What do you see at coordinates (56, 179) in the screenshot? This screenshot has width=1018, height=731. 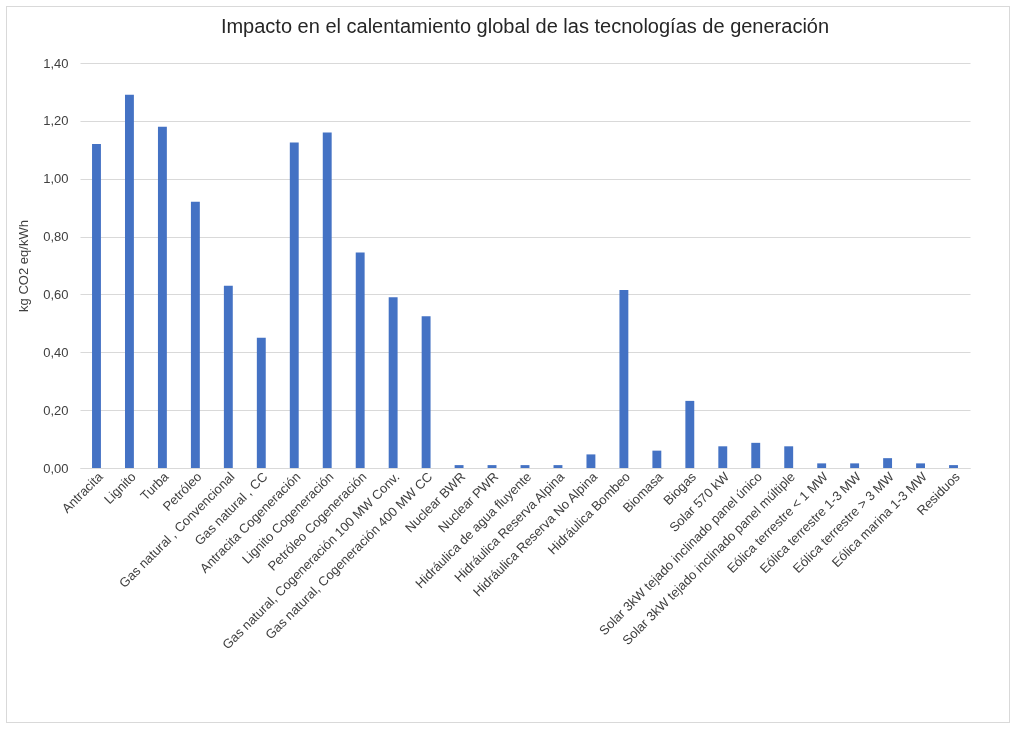 I see `y-tick-label: 1,00` at bounding box center [56, 179].